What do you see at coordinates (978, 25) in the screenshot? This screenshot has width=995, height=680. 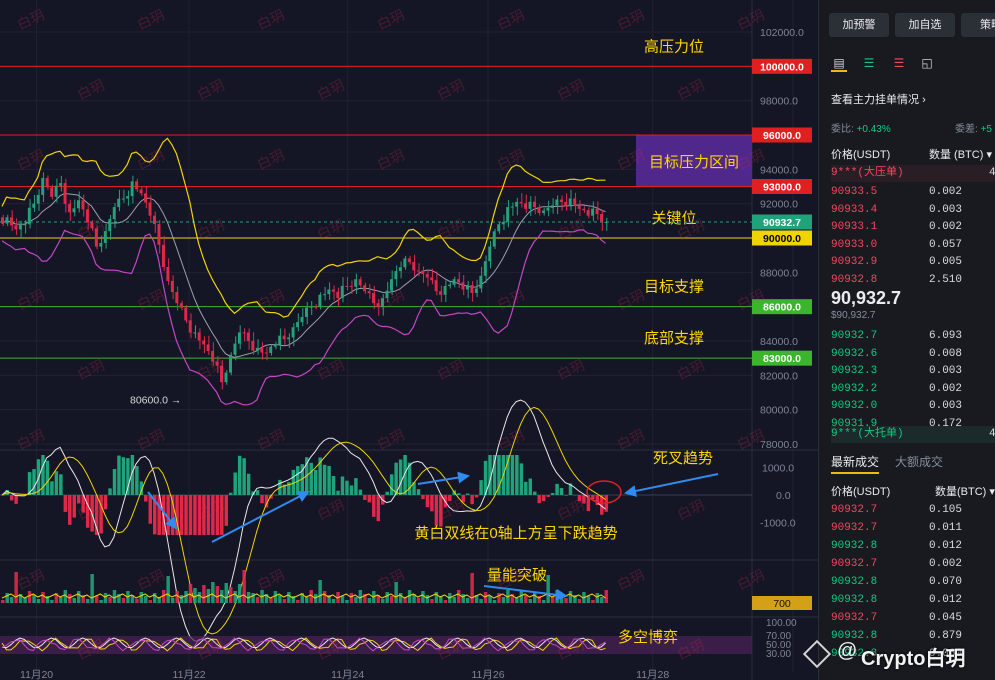 I see `strategy-button: 策略` at bounding box center [978, 25].